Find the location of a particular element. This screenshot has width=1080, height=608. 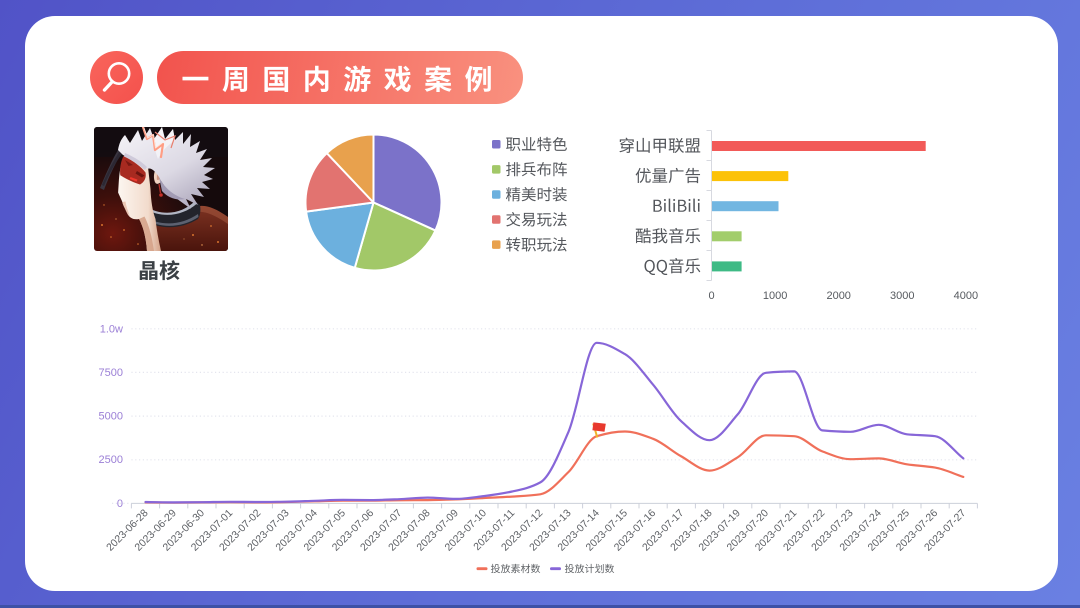

svg-text: 5000 is located at coordinates (111, 417).